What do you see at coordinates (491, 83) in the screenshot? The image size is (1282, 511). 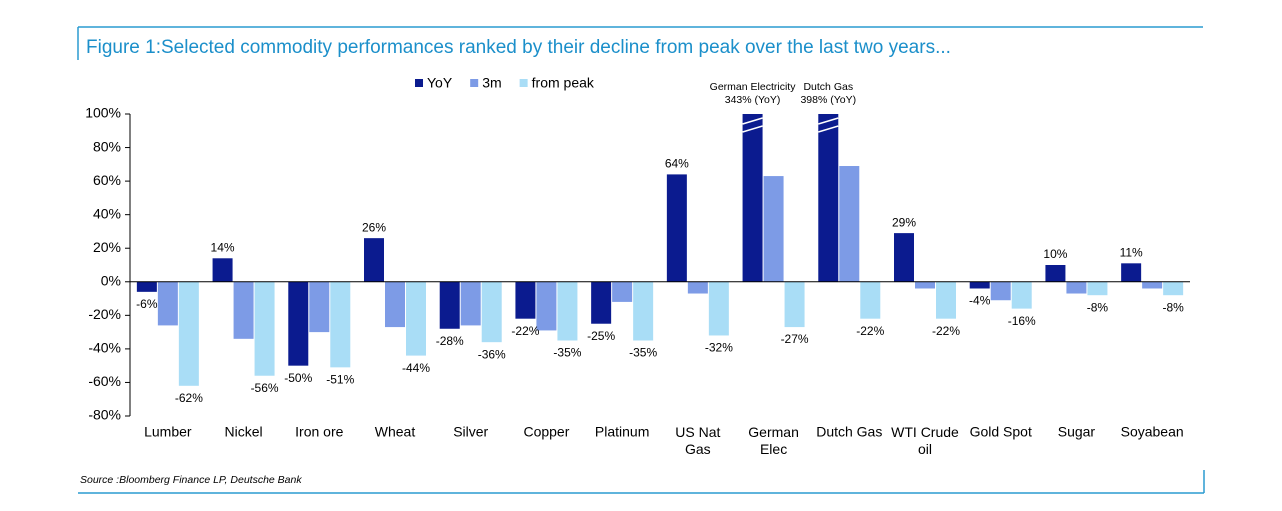 I see `legend-label: 3m` at bounding box center [491, 83].